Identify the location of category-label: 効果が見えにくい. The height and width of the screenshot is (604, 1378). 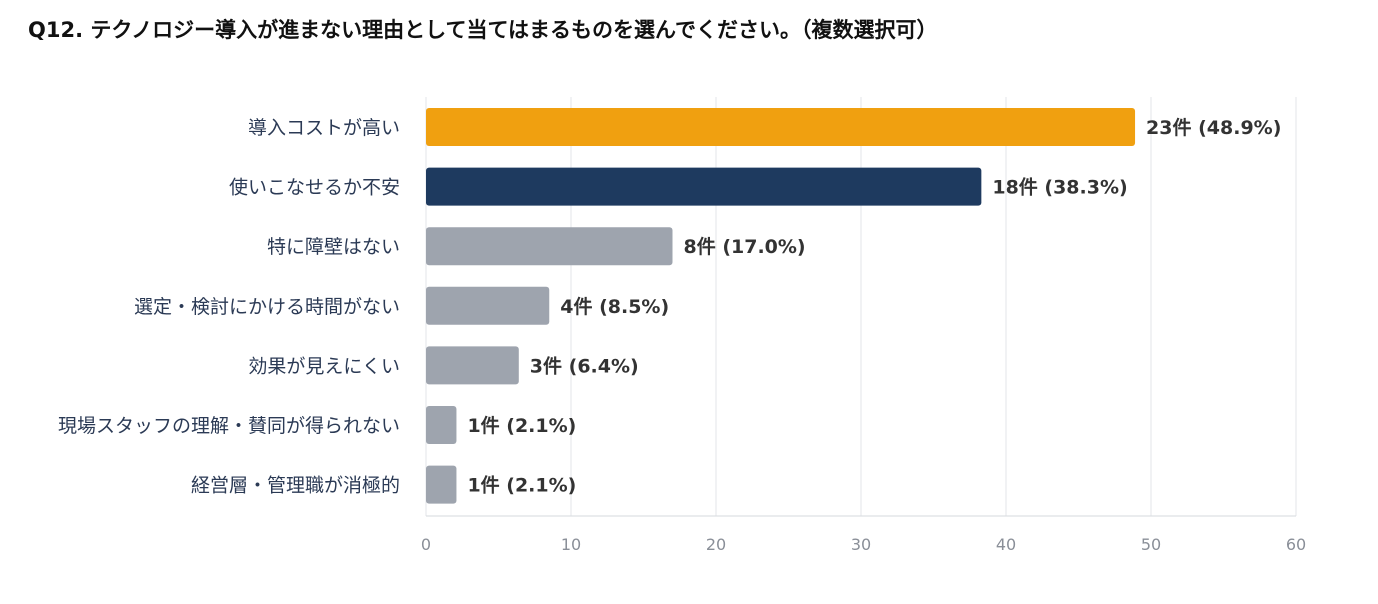
(324, 366).